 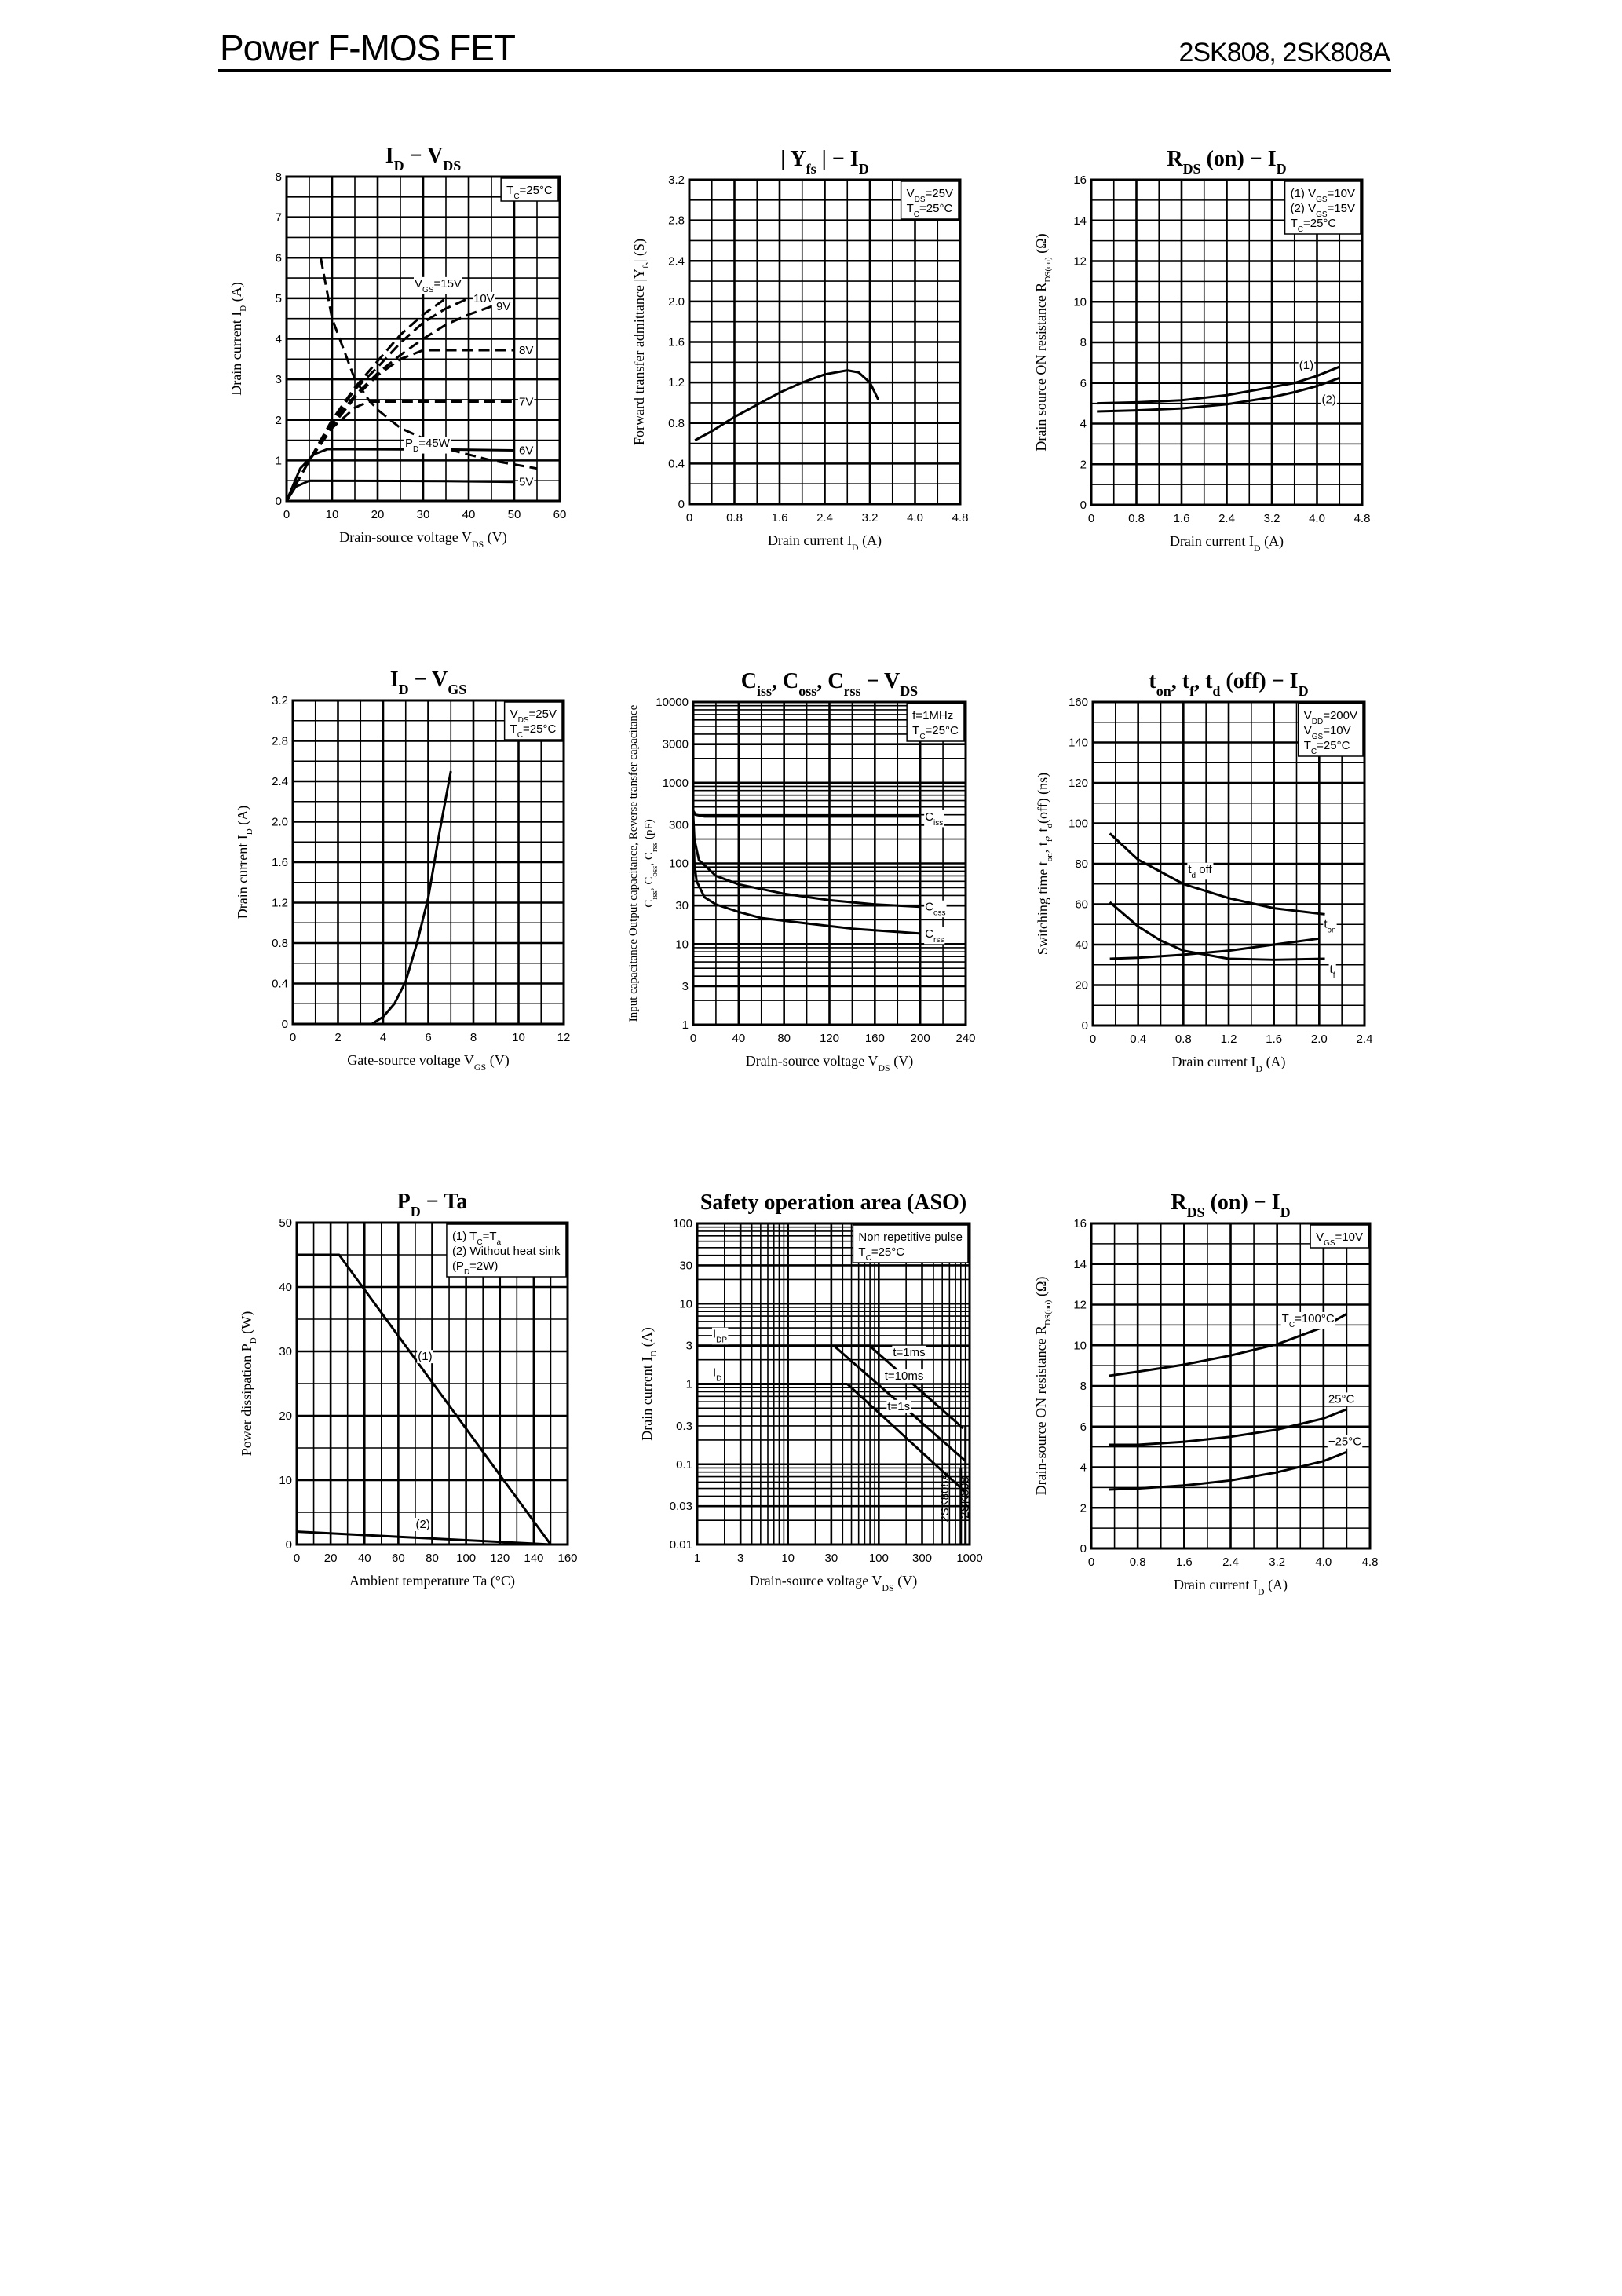 What do you see at coordinates (685, 1265) in the screenshot?
I see `y-tick-label: 30` at bounding box center [685, 1265].